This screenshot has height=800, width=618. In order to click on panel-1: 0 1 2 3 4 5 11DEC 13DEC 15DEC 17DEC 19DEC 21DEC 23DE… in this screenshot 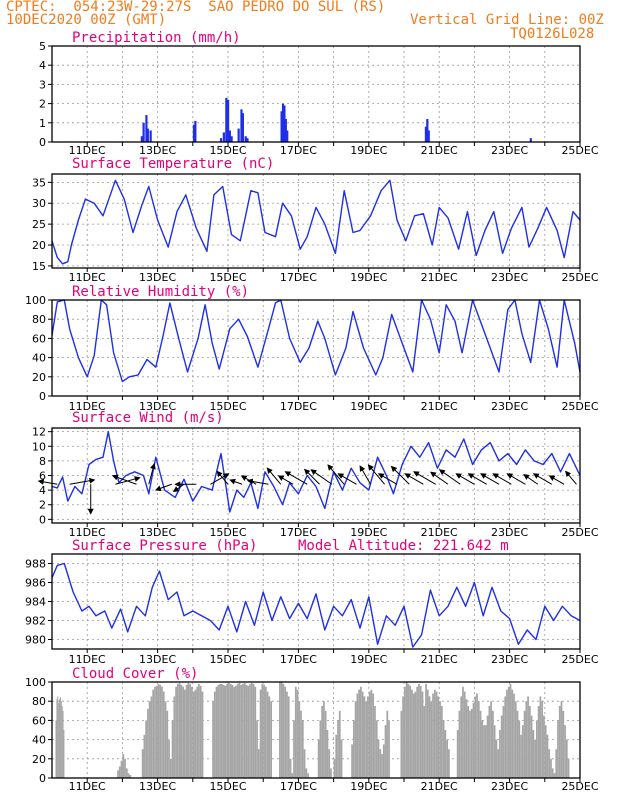, I will do `click(319, 93)`.